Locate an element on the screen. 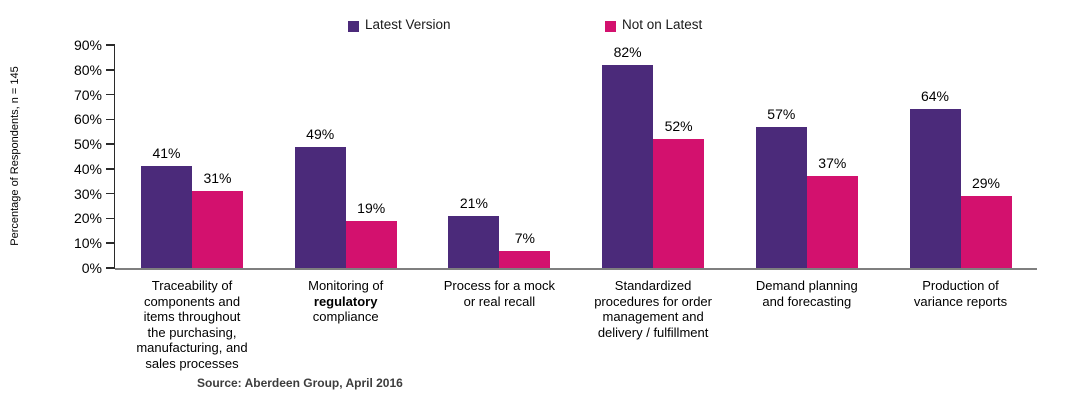  category-label: Production of variance reports is located at coordinates (961, 293).